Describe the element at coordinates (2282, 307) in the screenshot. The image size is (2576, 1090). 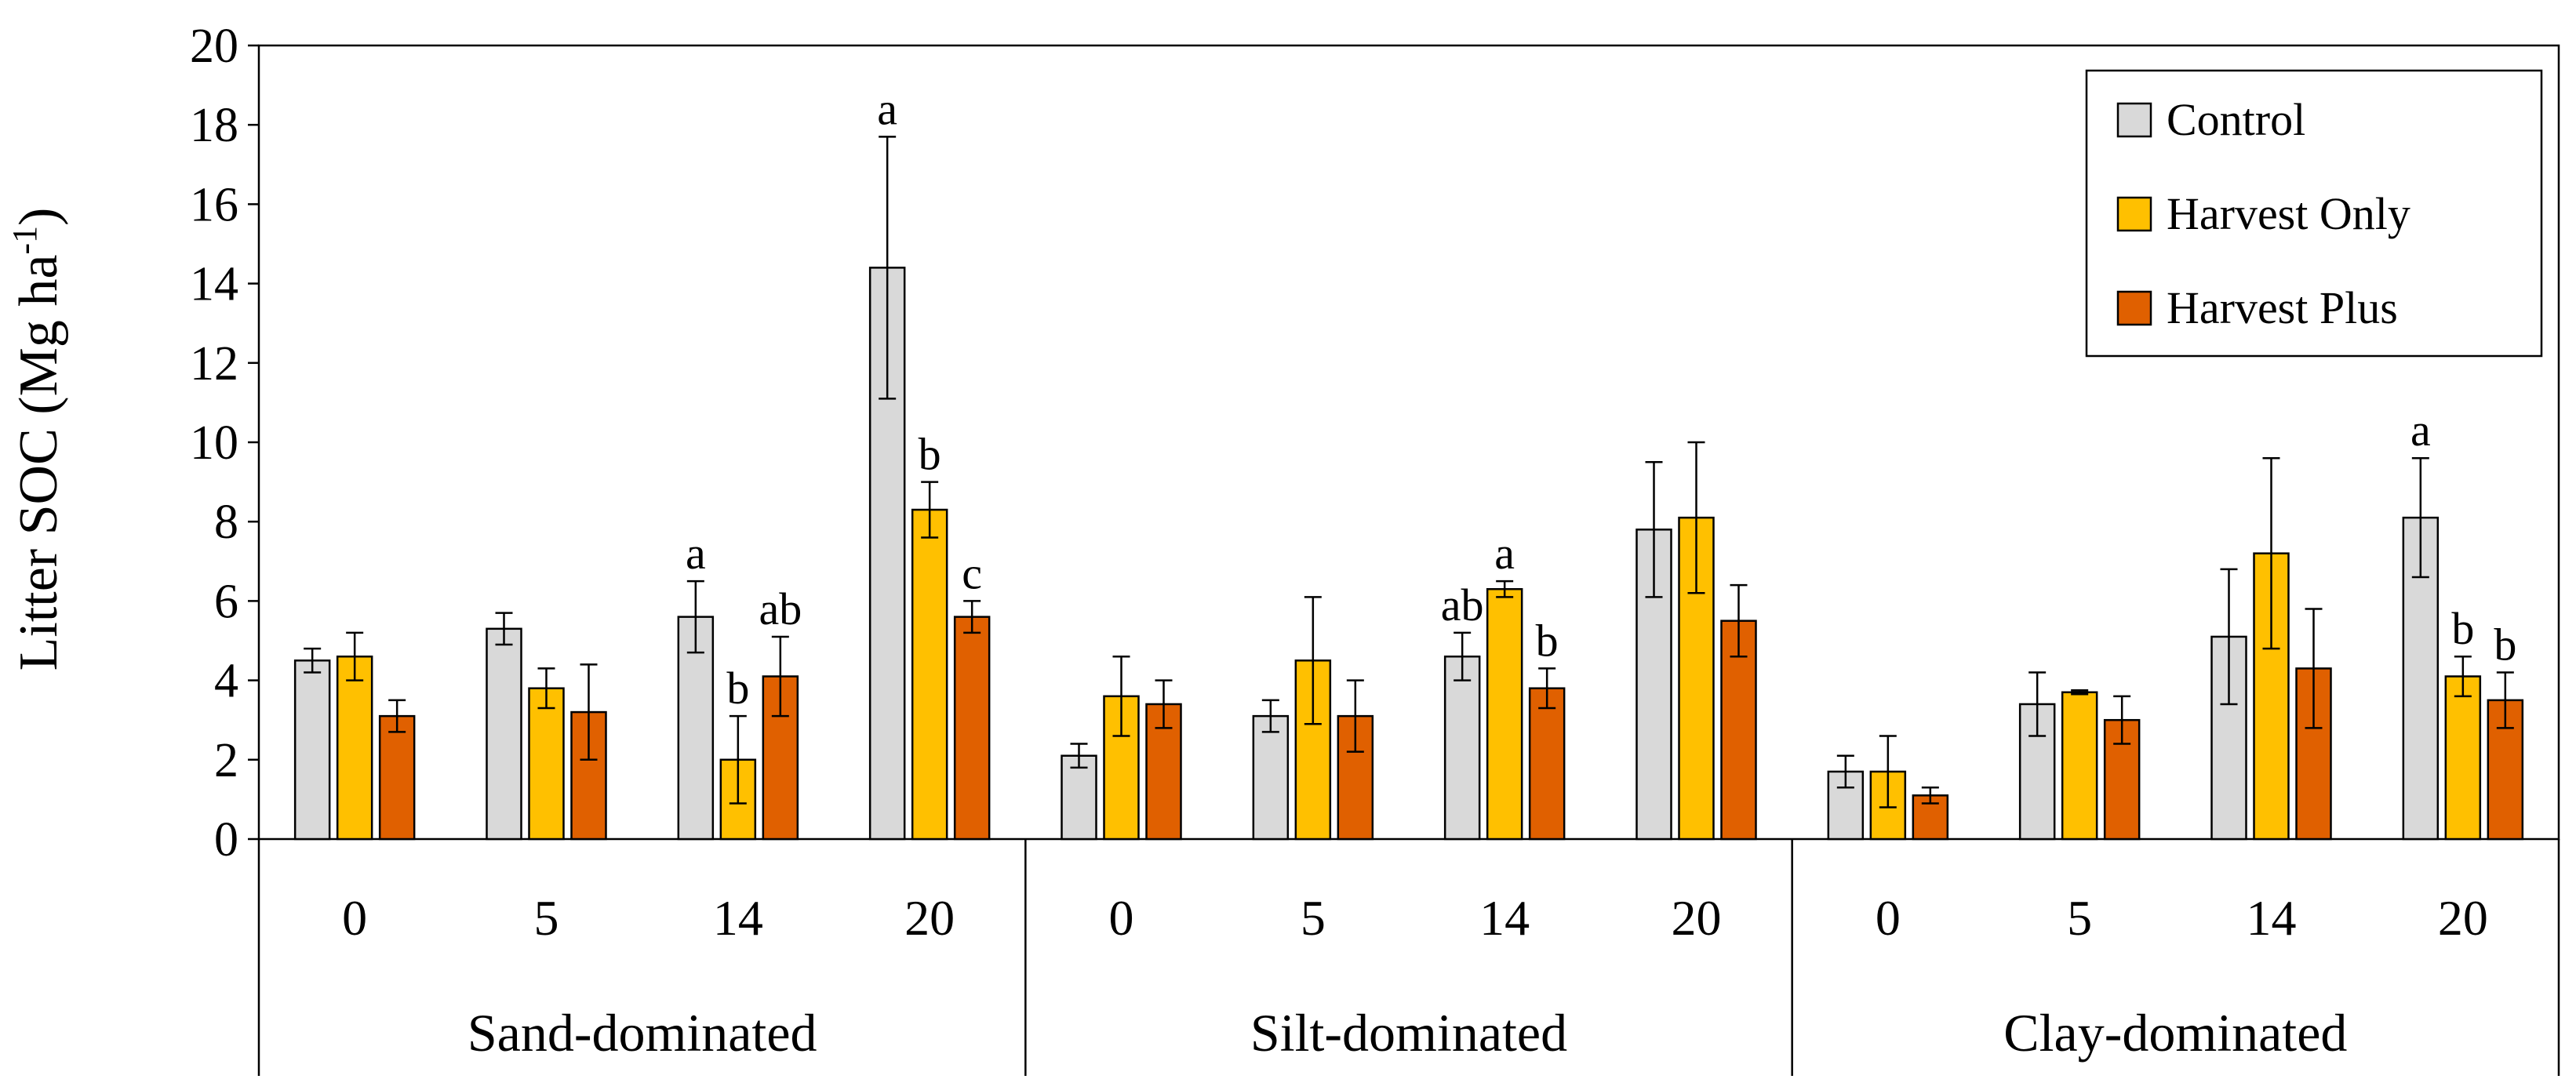
I see `legend-label: Harvest Plus` at that location.